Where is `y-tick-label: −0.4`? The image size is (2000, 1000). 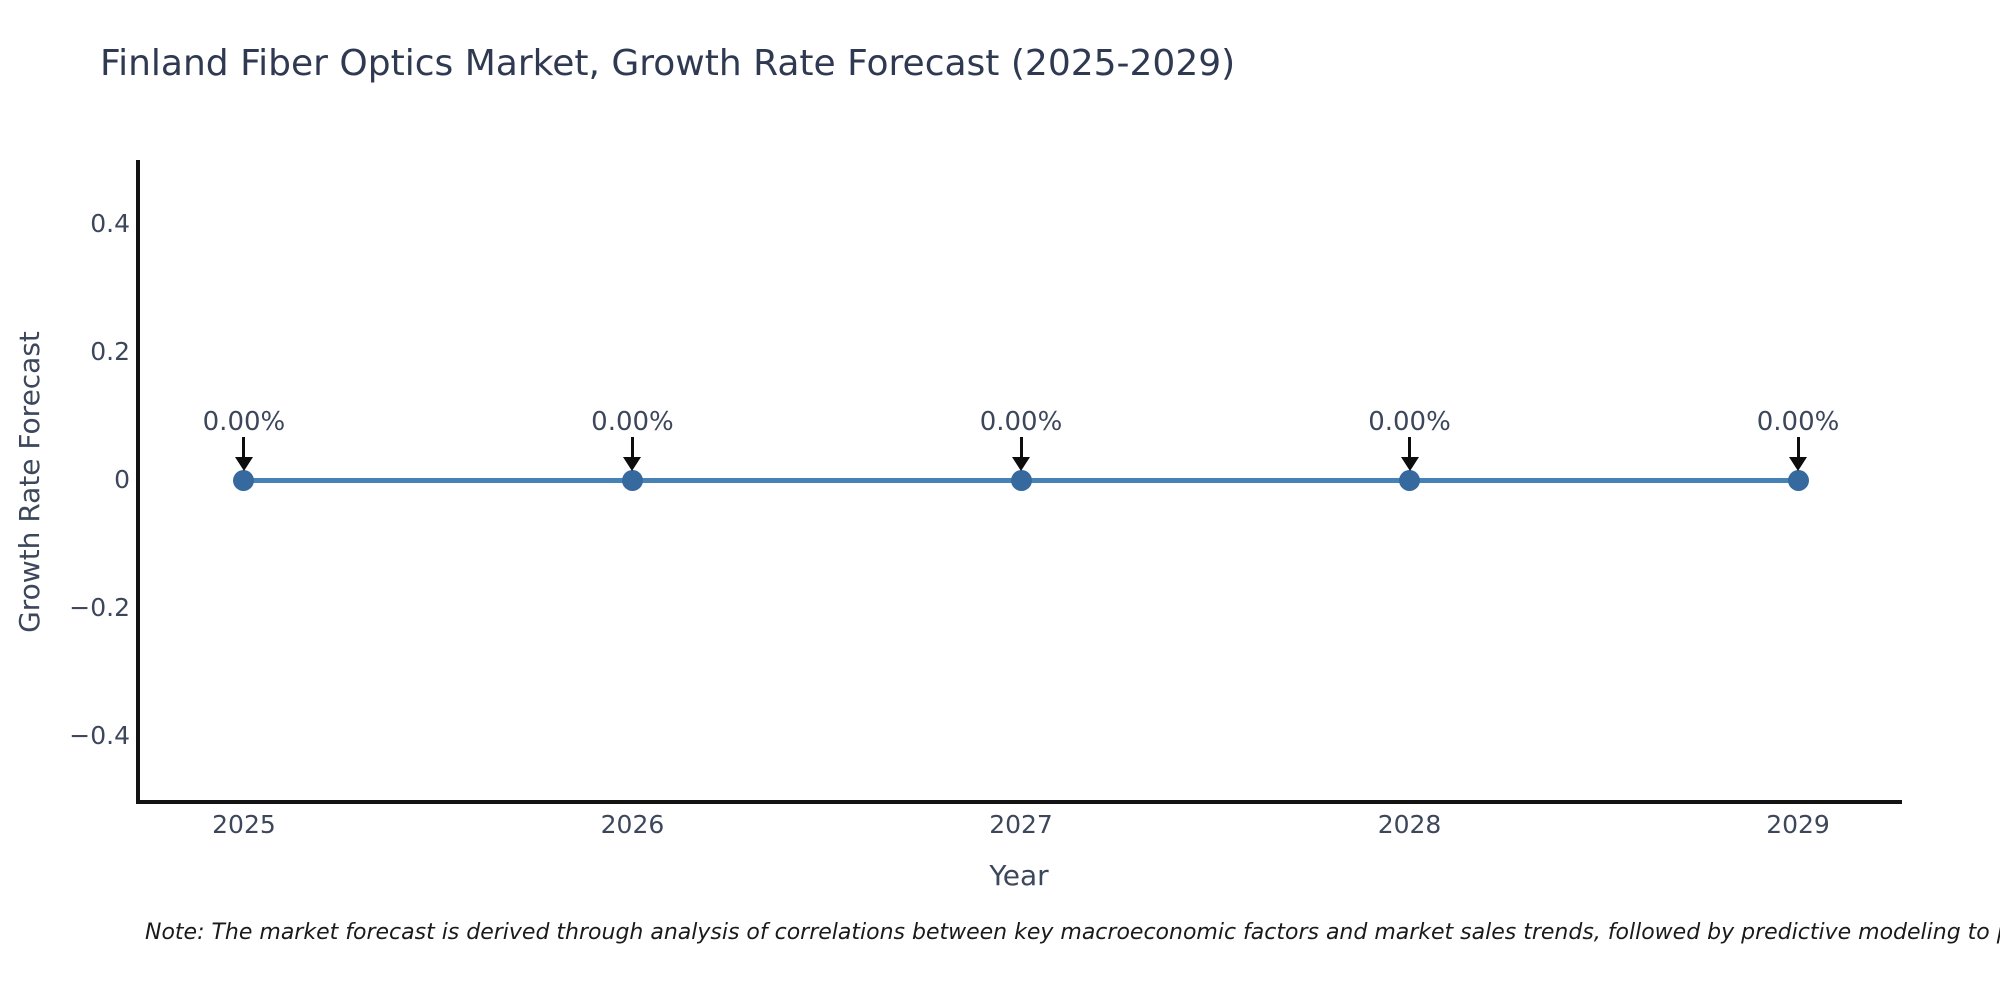 y-tick-label: −0.4 is located at coordinates (99, 735).